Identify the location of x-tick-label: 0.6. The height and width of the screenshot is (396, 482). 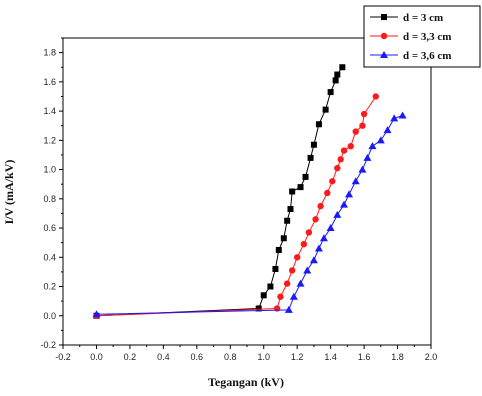
(197, 357).